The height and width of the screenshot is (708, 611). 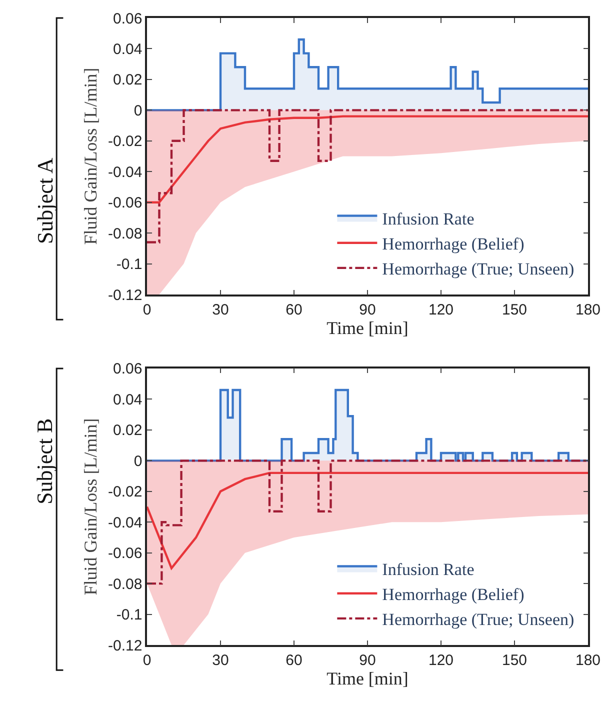 I want to click on line-series, so click(x=367, y=159).